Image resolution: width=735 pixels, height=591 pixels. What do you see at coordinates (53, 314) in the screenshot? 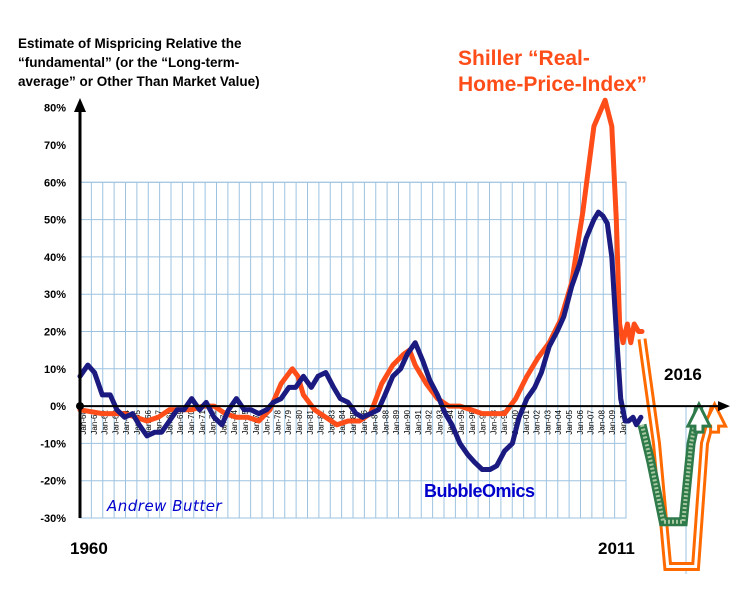
I see `y-axis-ticks: -30% -20% -10% 0% 10% 20% 30% 40% 50% 60% 70% 80%` at bounding box center [53, 314].